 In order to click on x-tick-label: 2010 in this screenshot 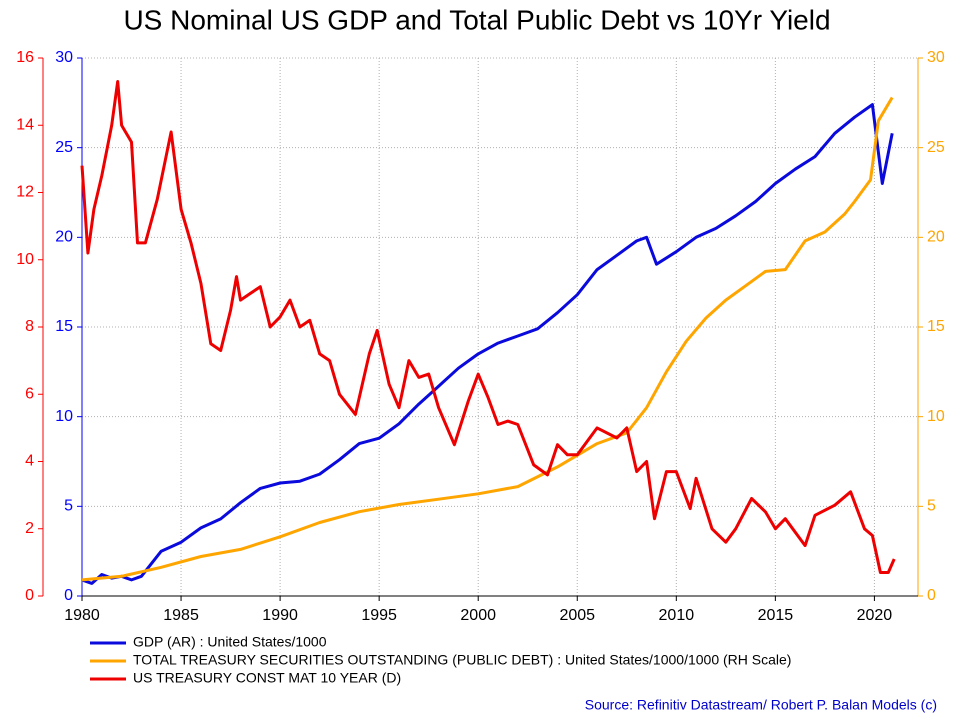, I will do `click(677, 615)`.